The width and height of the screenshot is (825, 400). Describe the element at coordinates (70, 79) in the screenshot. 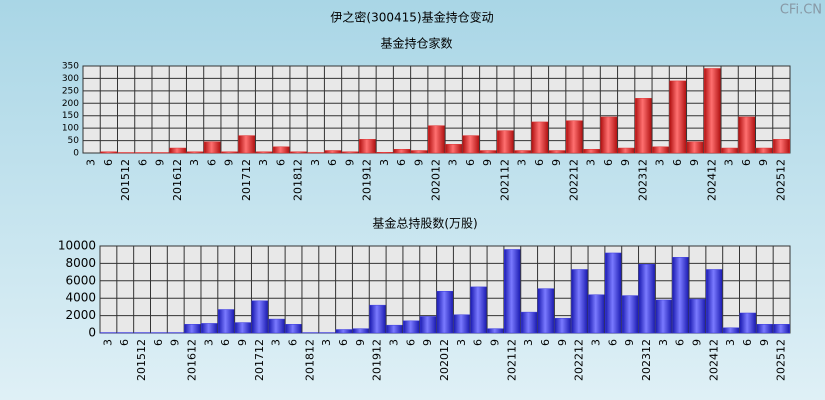

I see `y-tick-label: 300` at that location.